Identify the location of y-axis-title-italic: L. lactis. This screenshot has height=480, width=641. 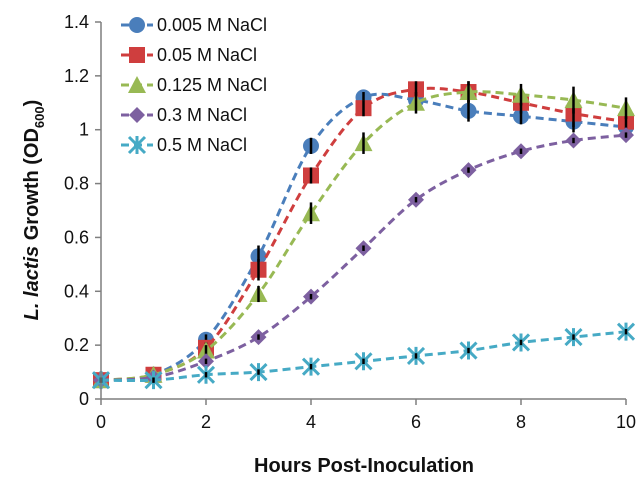
(32, 283).